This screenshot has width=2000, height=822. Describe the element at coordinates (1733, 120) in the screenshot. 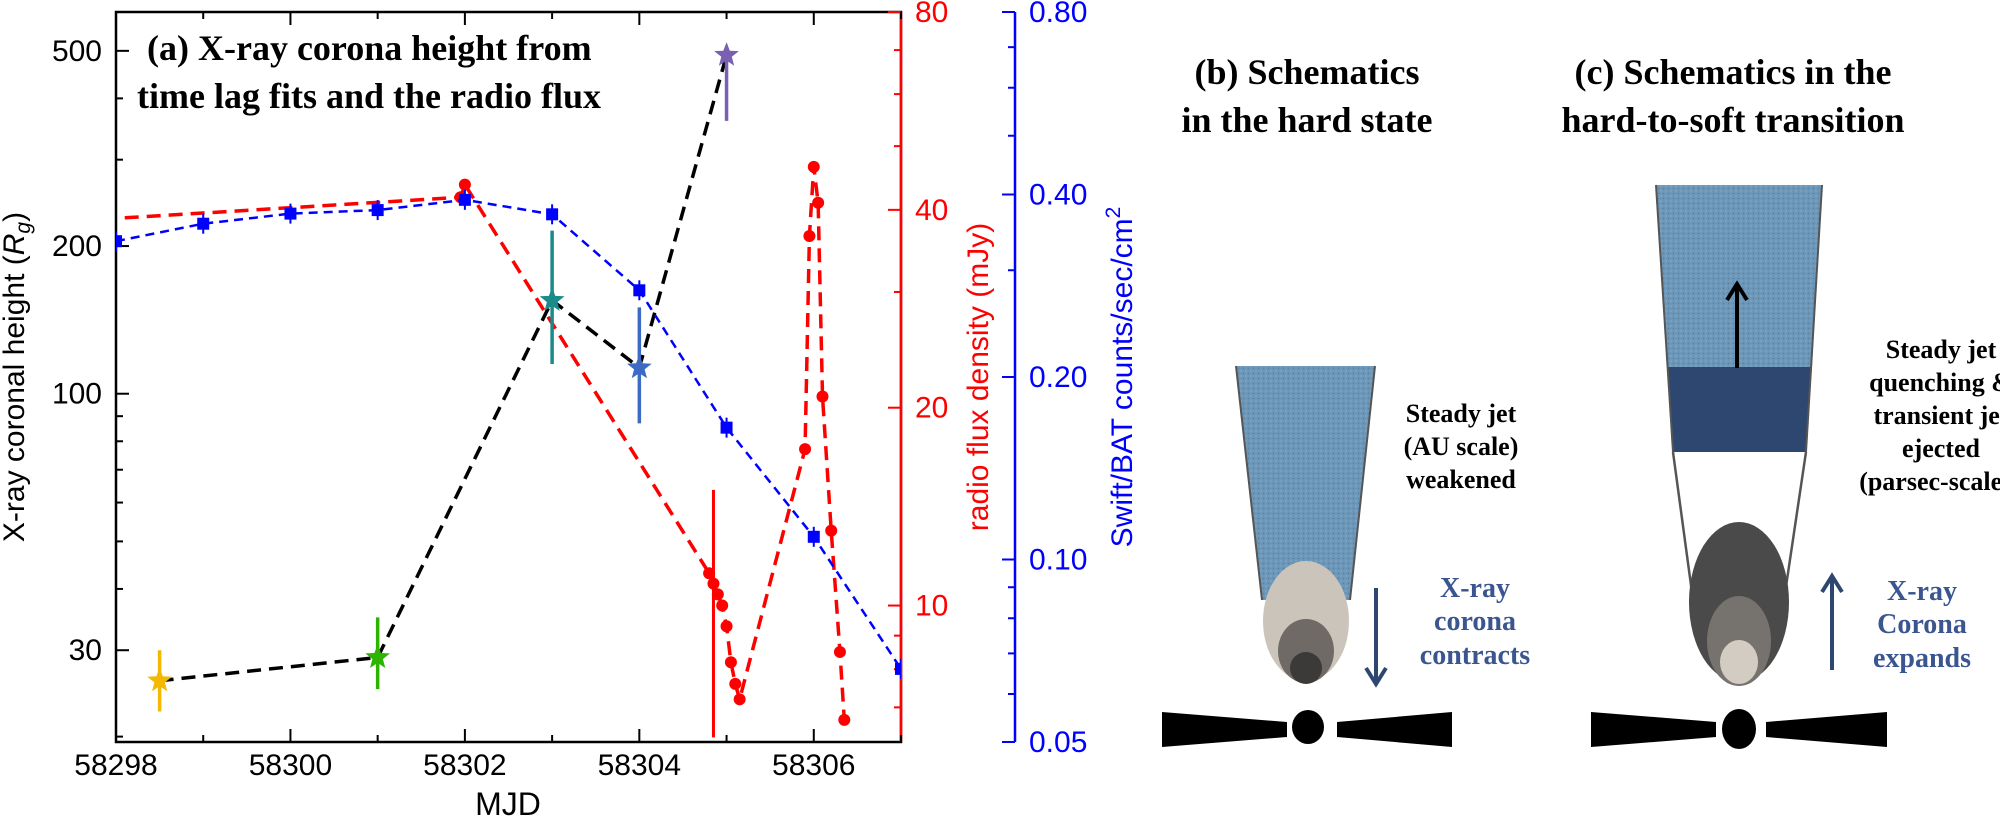

I see `panel-c-title-line2: hard-to-soft transition` at that location.